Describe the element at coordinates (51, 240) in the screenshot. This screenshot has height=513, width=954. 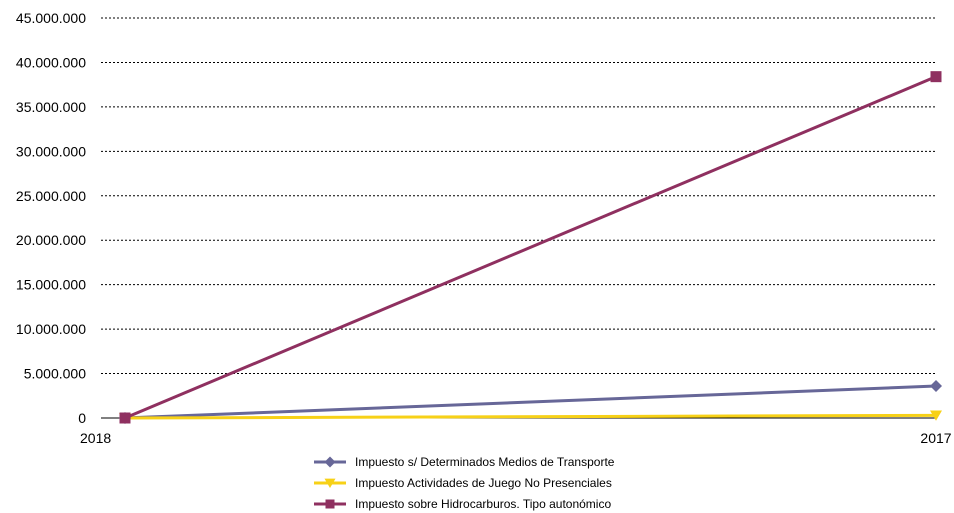
I see `y-tick-label: 20.000.000` at that location.